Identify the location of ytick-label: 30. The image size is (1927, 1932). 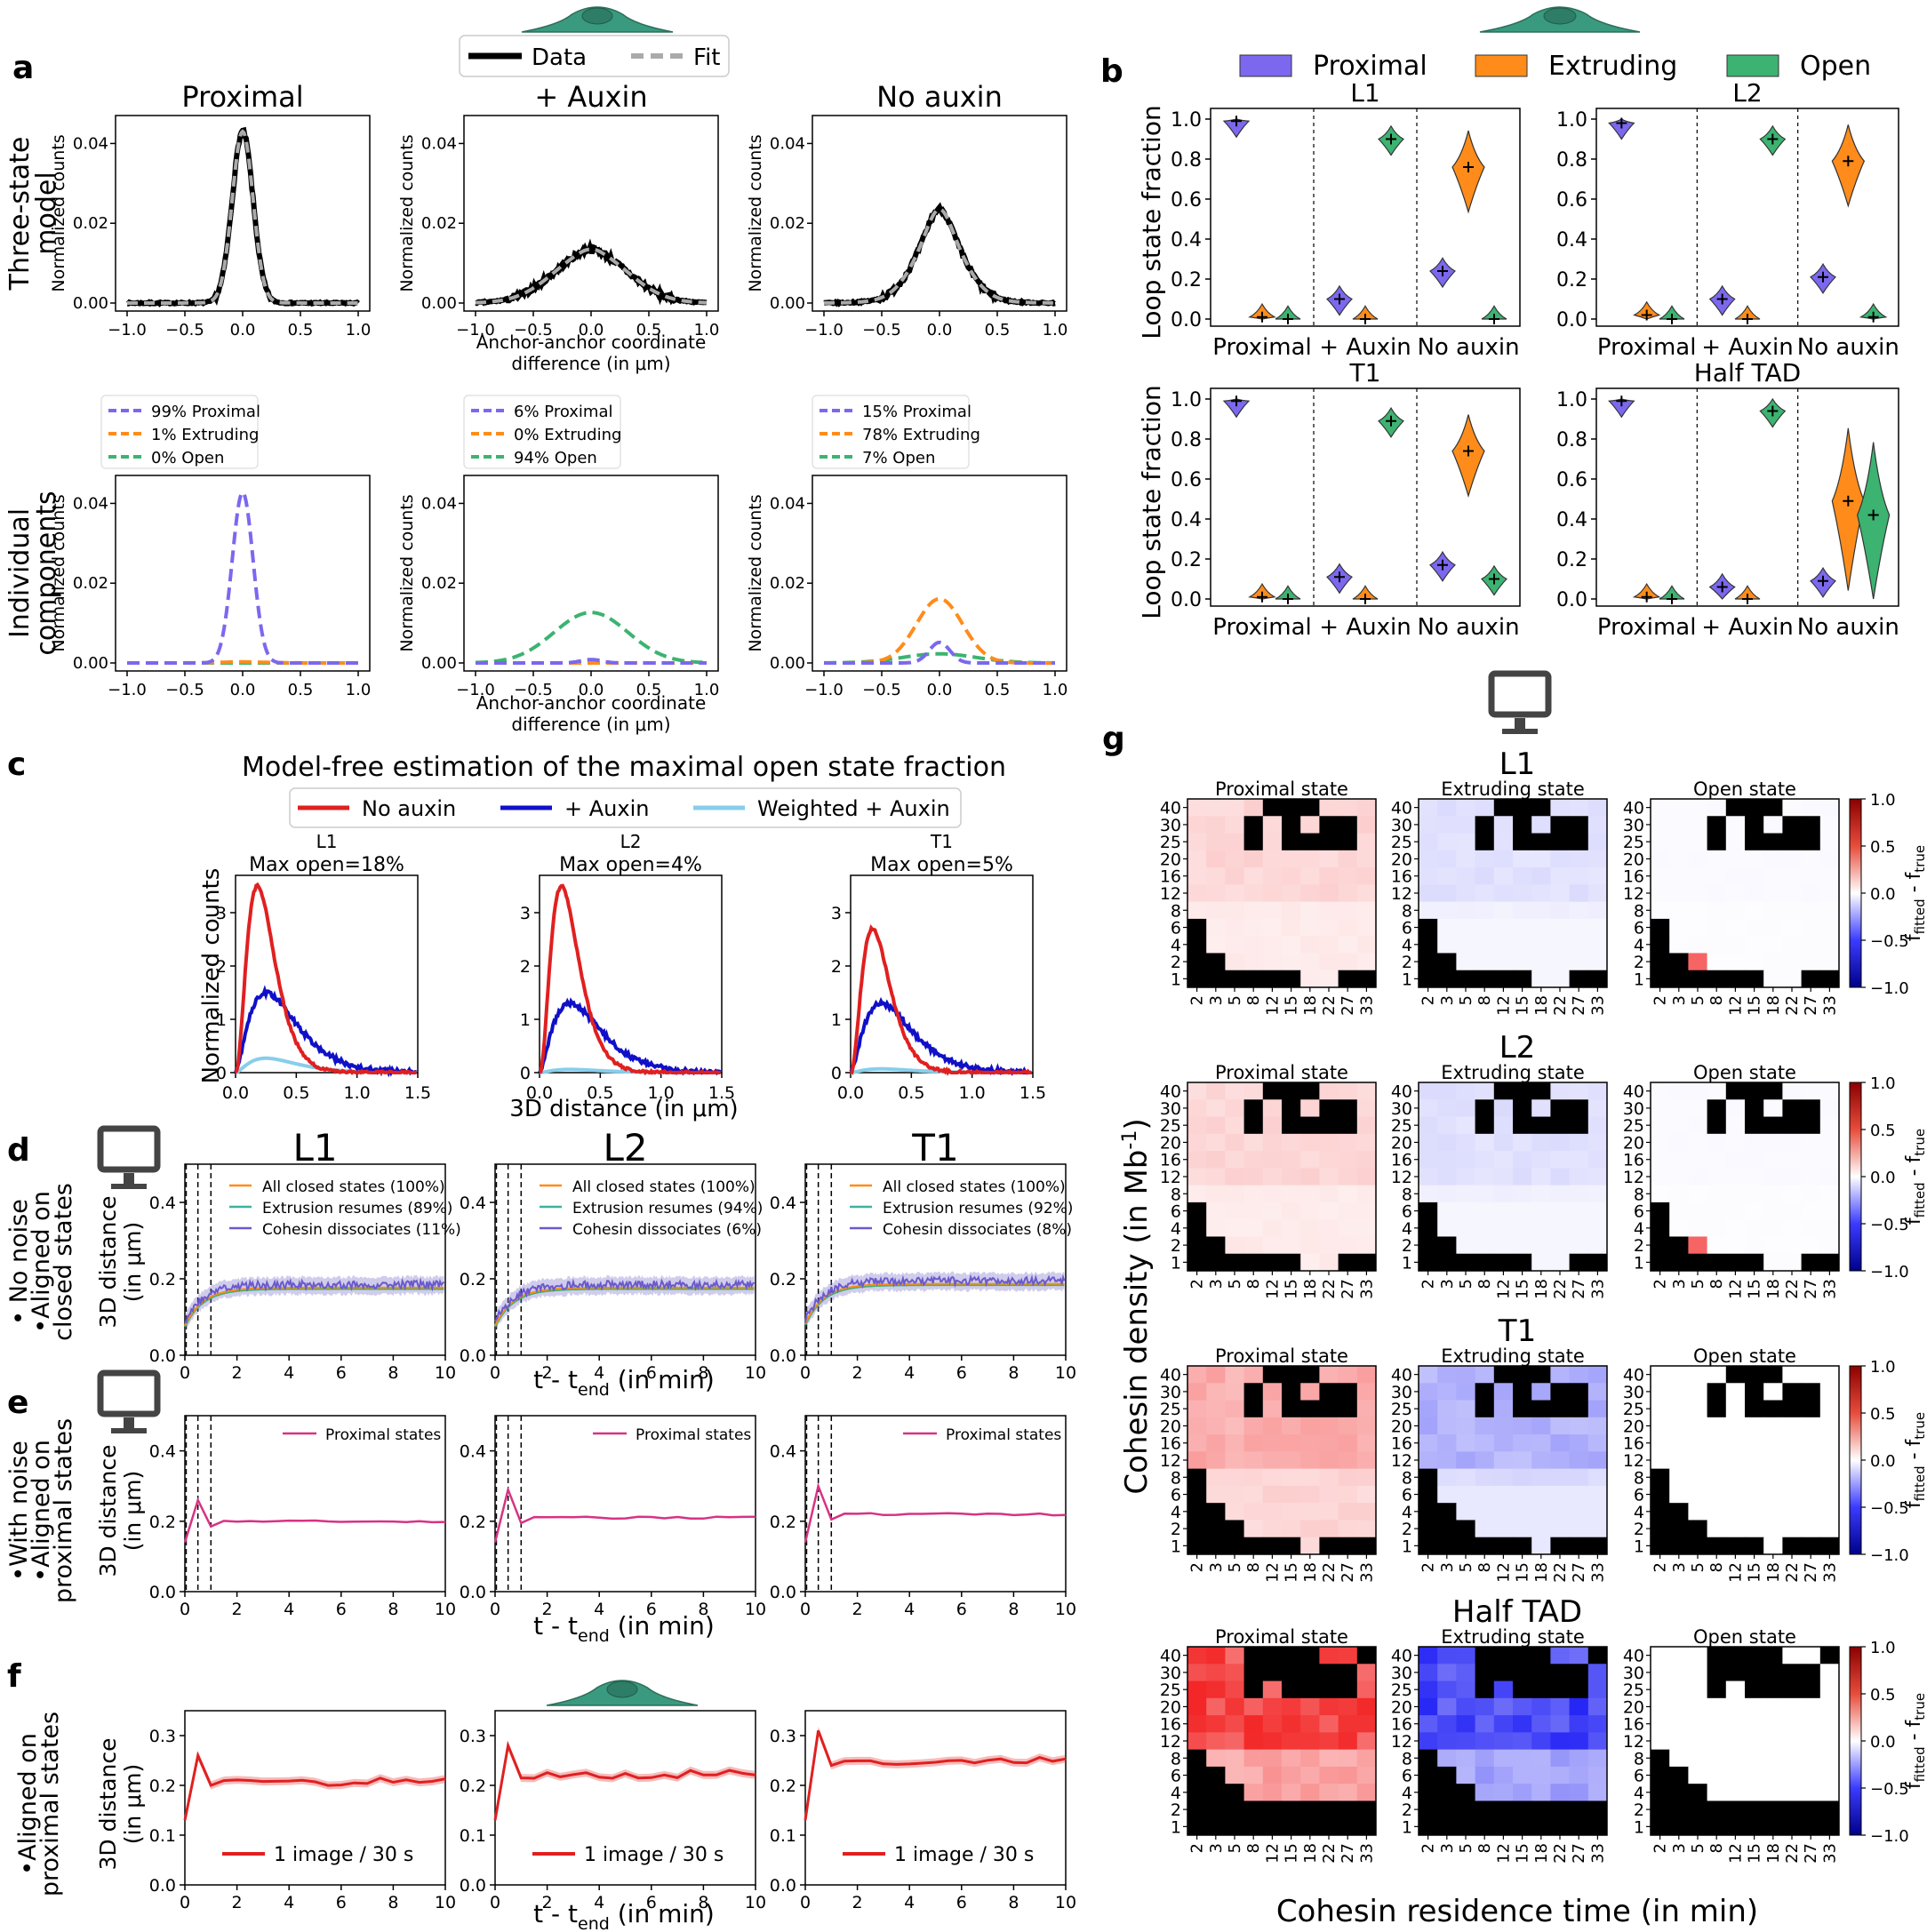
(1633, 825).